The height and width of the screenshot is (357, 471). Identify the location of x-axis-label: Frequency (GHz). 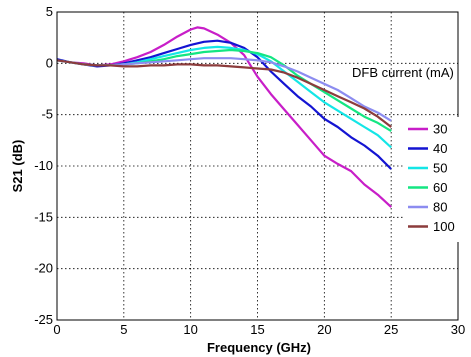
(259, 347).